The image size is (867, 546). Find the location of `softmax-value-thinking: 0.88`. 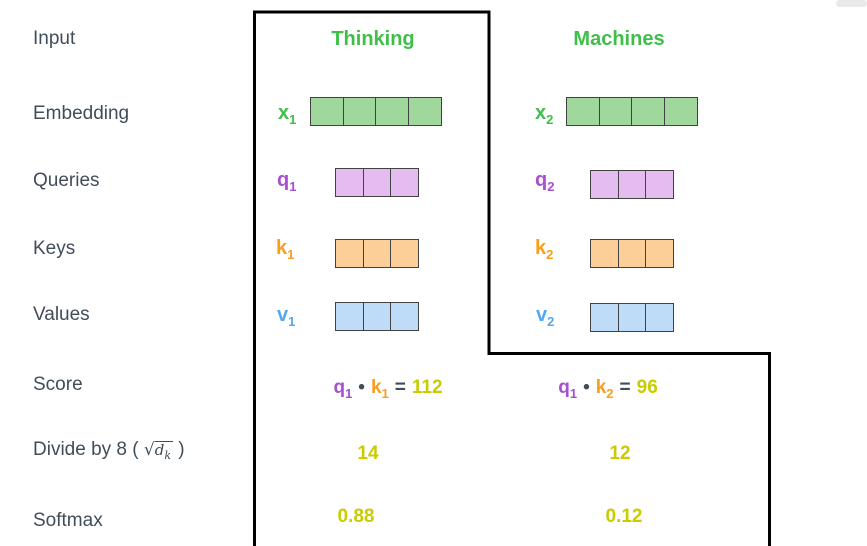

softmax-value-thinking: 0.88 is located at coordinates (356, 516).